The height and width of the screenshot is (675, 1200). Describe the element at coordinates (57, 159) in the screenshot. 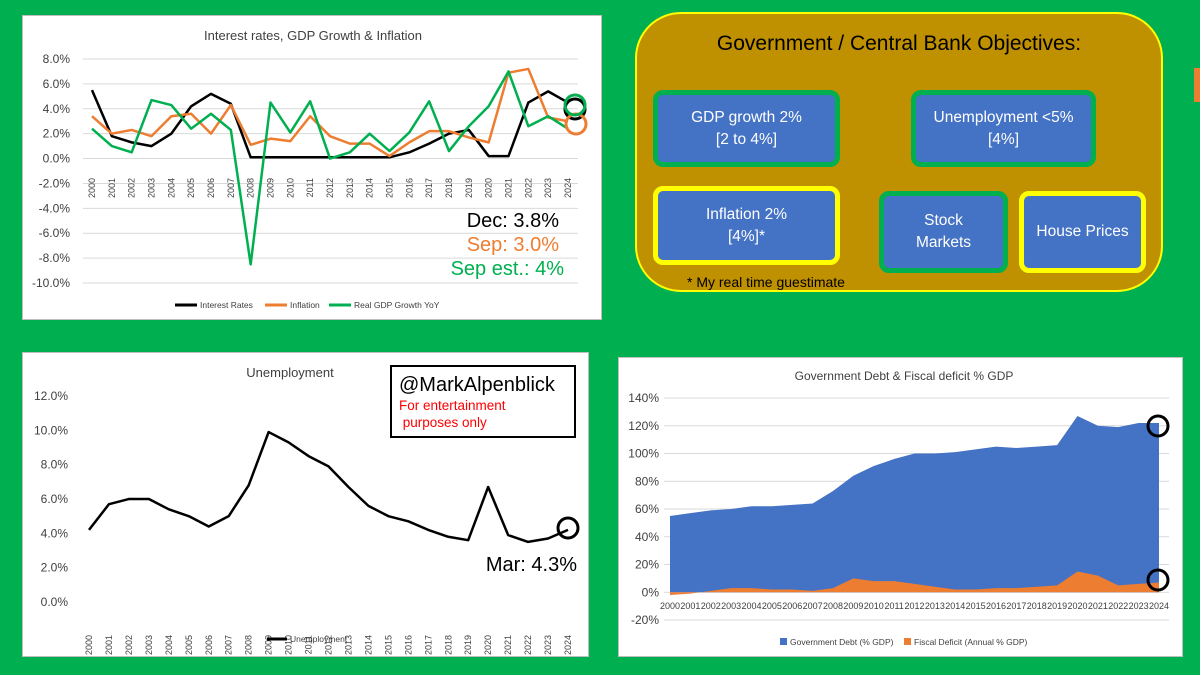

I see `y-tick-label: 0.0%` at that location.